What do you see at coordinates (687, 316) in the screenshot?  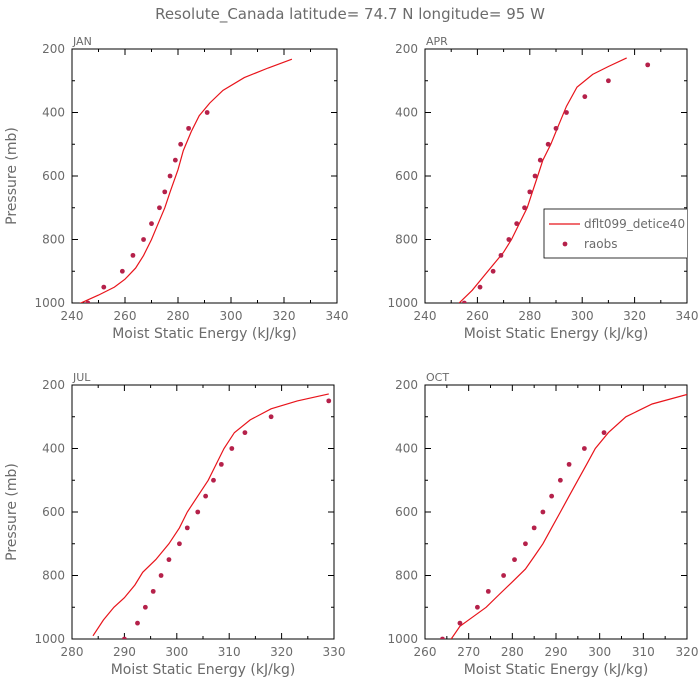 I see `x-tick-label: 340` at bounding box center [687, 316].